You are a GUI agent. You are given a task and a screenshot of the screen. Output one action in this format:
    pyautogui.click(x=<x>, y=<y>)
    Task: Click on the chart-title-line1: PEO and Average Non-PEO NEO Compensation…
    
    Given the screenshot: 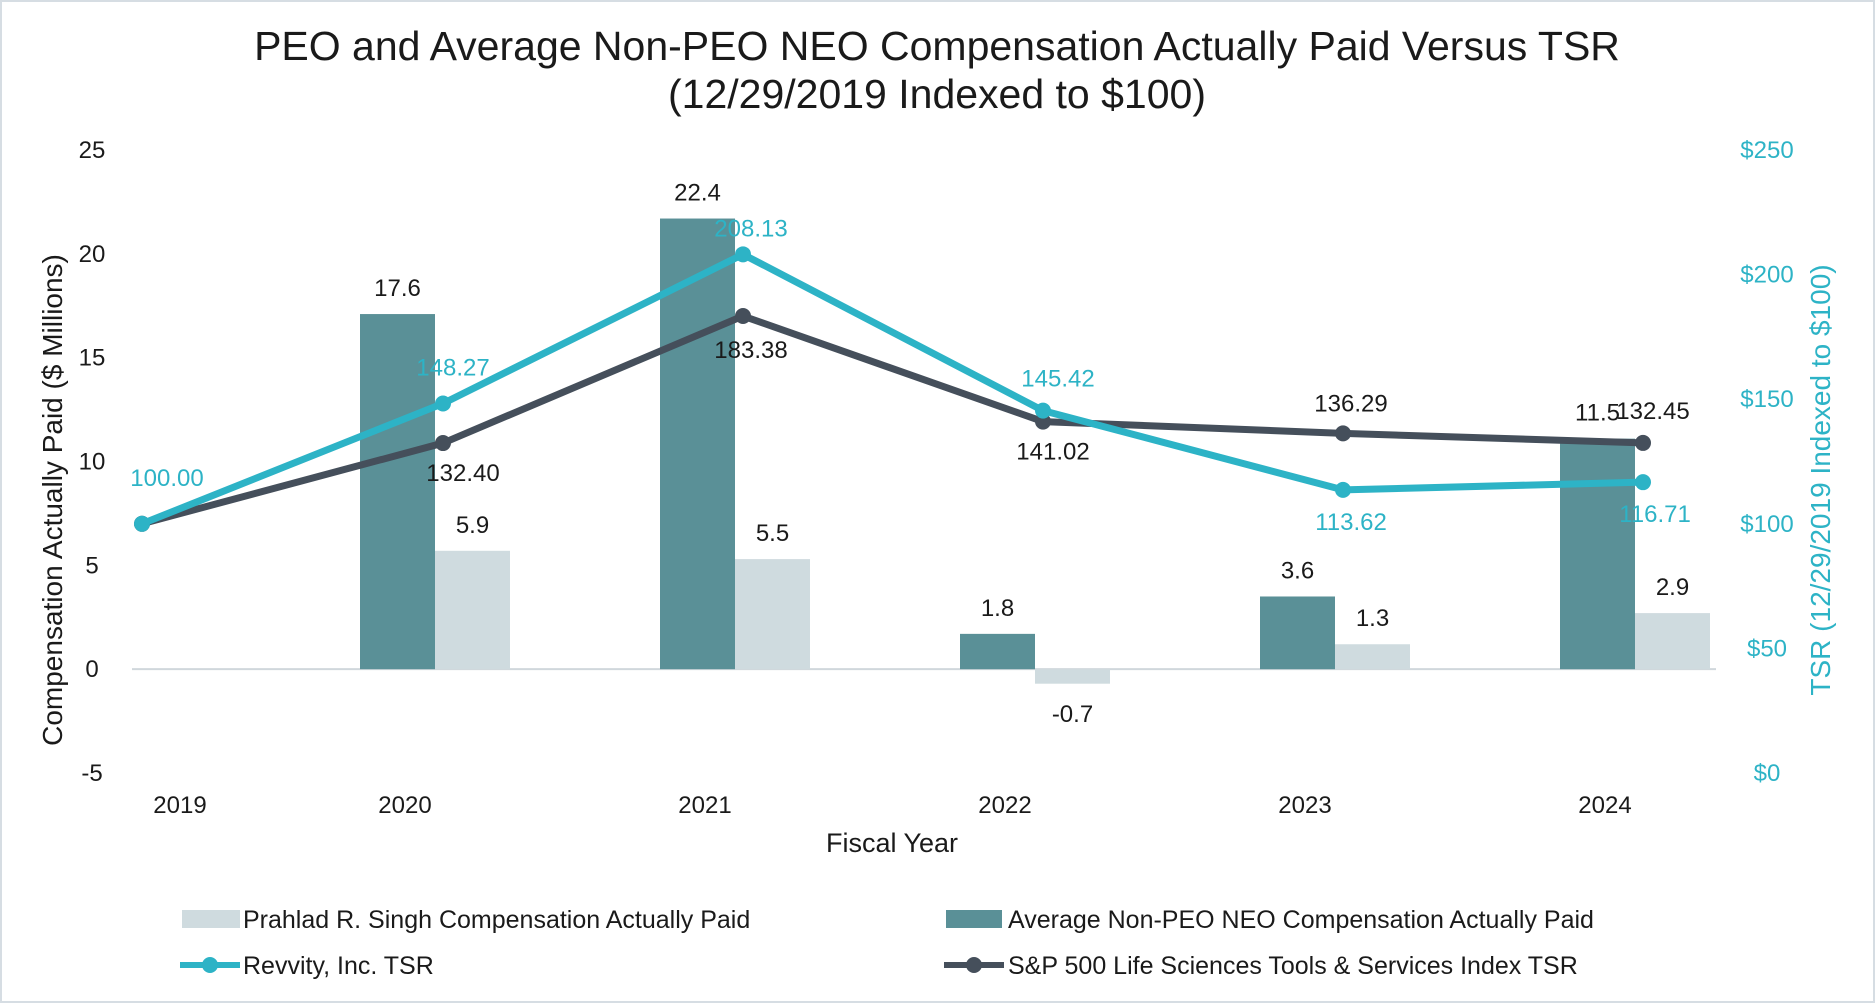 What is the action you would take?
    pyautogui.click(x=937, y=46)
    